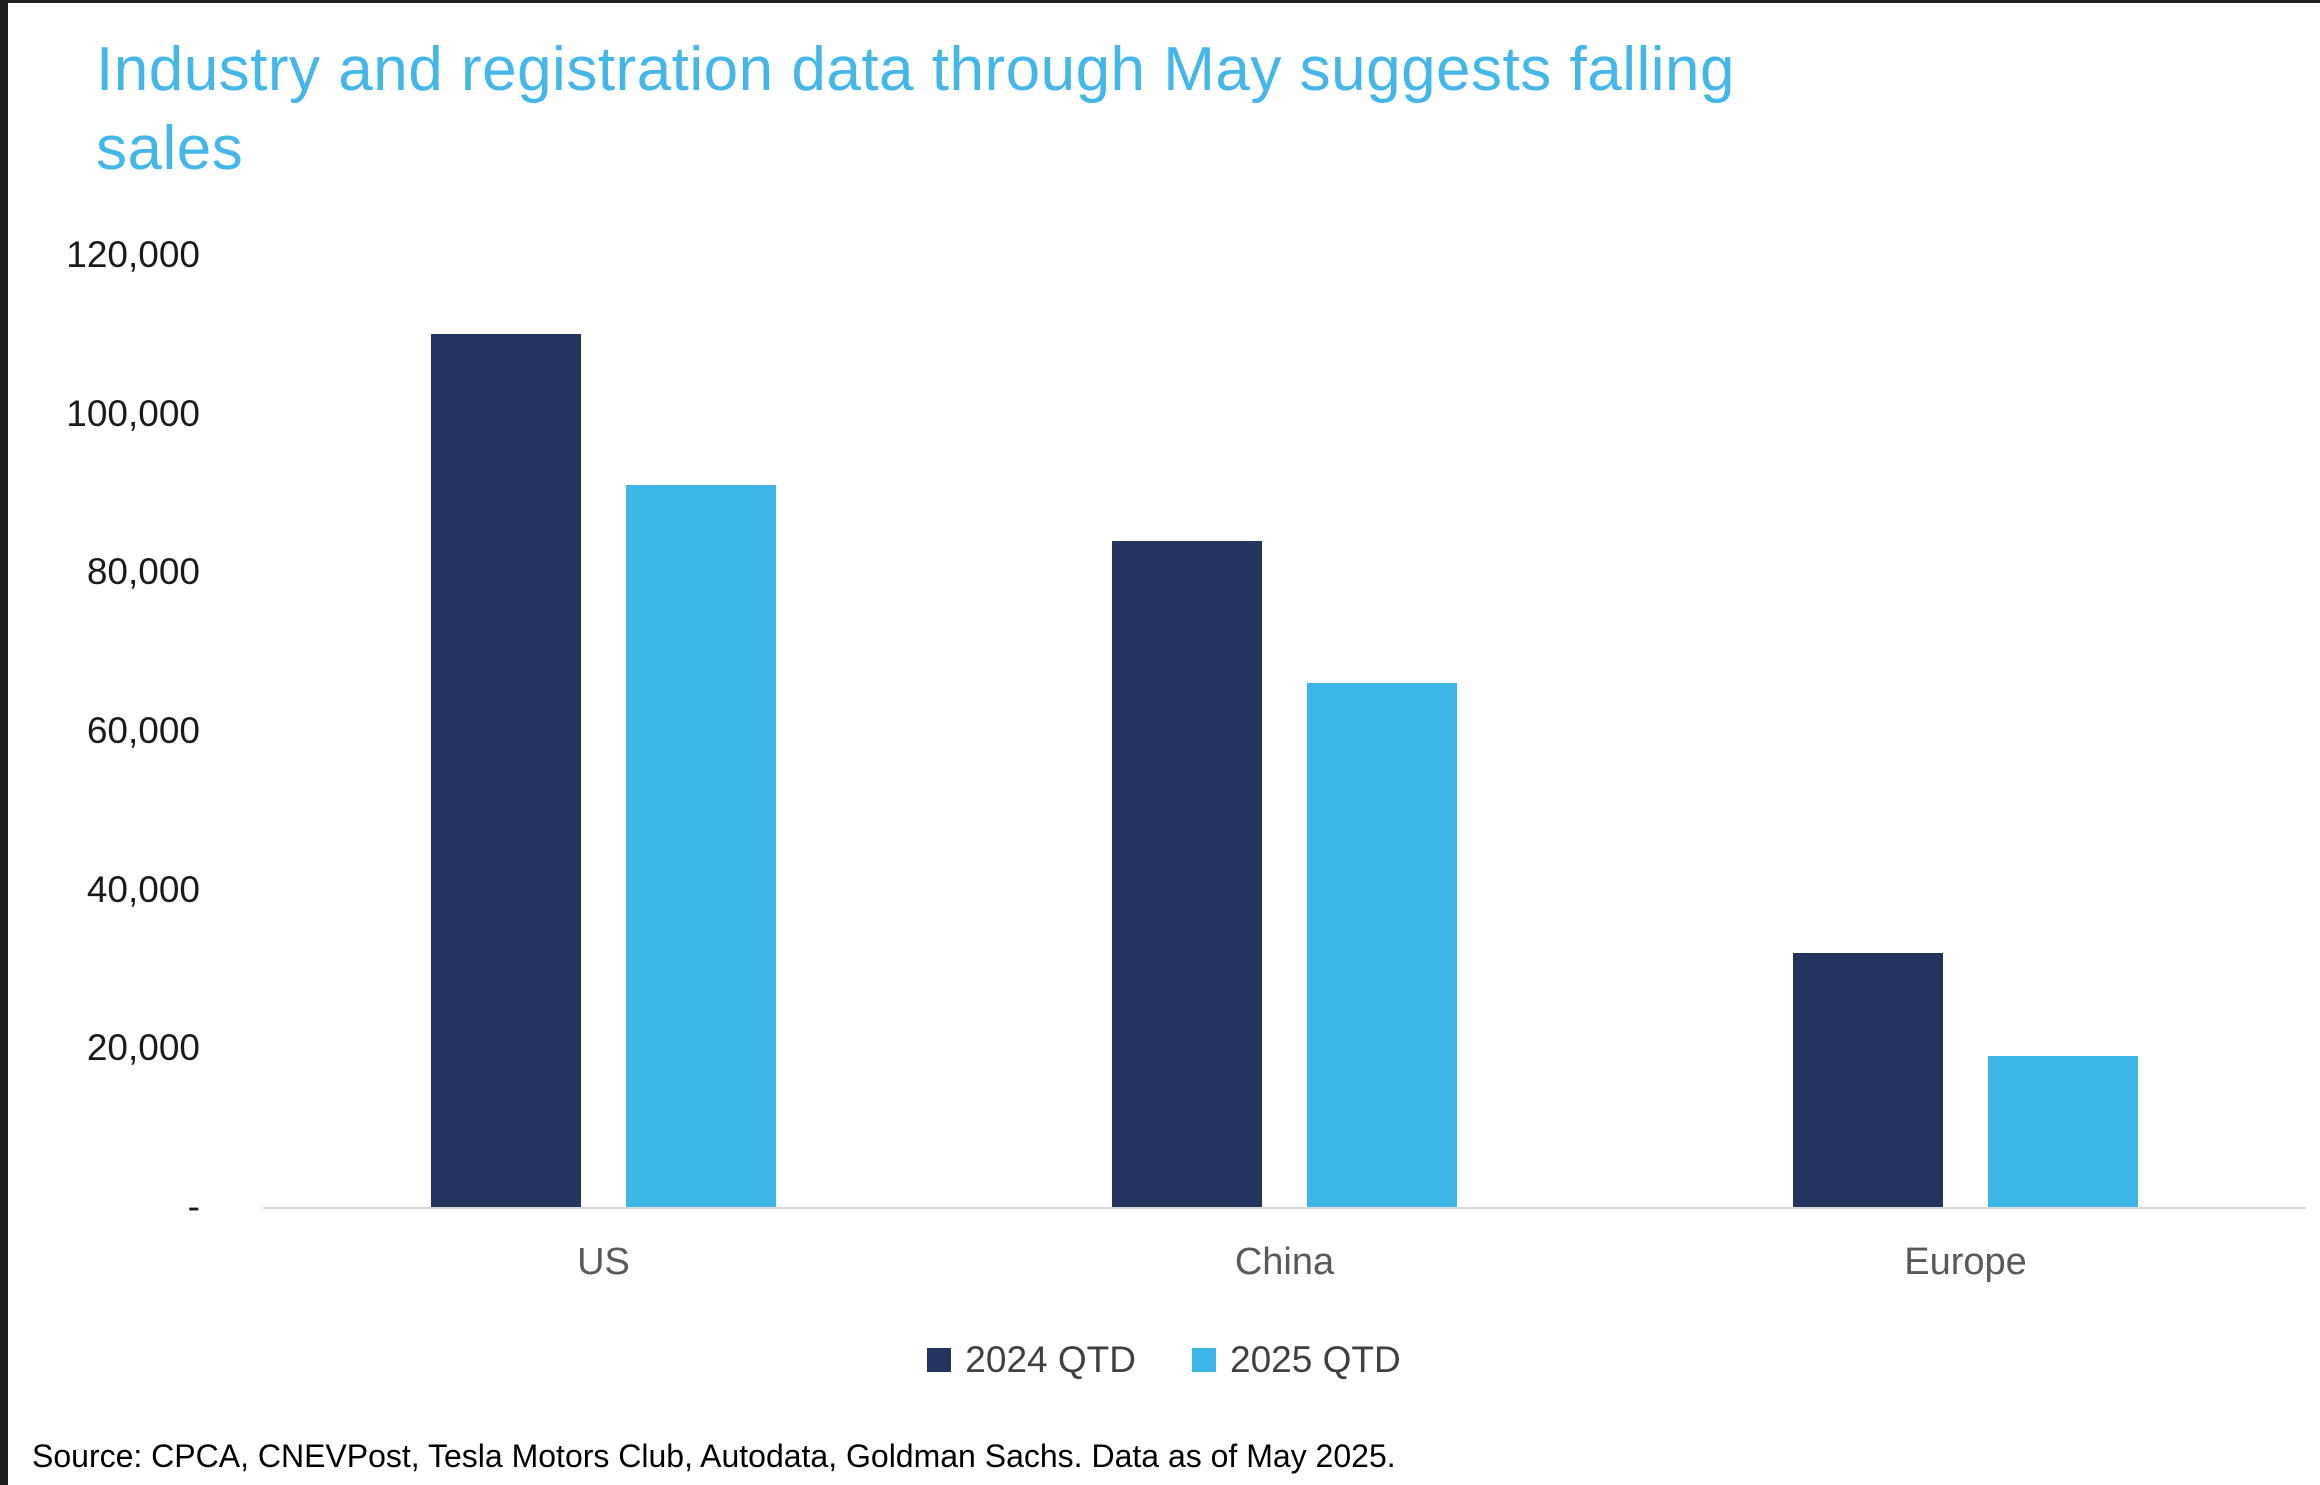  I want to click on legend-item-2025-qtd: 2025 QTD, so click(1296, 1360).